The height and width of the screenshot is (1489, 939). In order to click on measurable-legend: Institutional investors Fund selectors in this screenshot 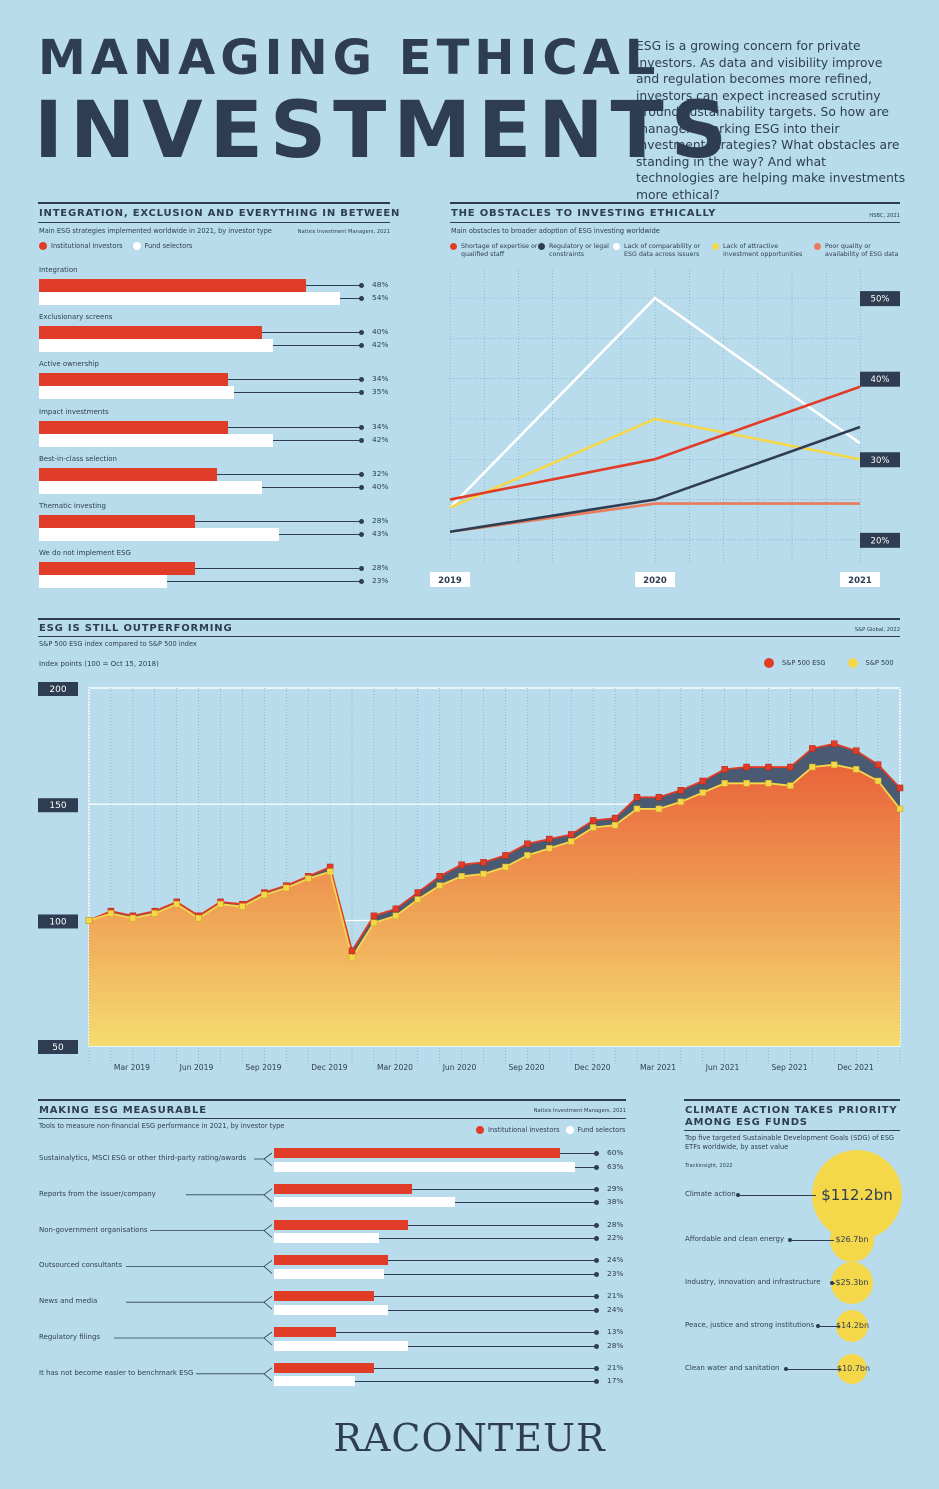, I will do `click(550, 1130)`.